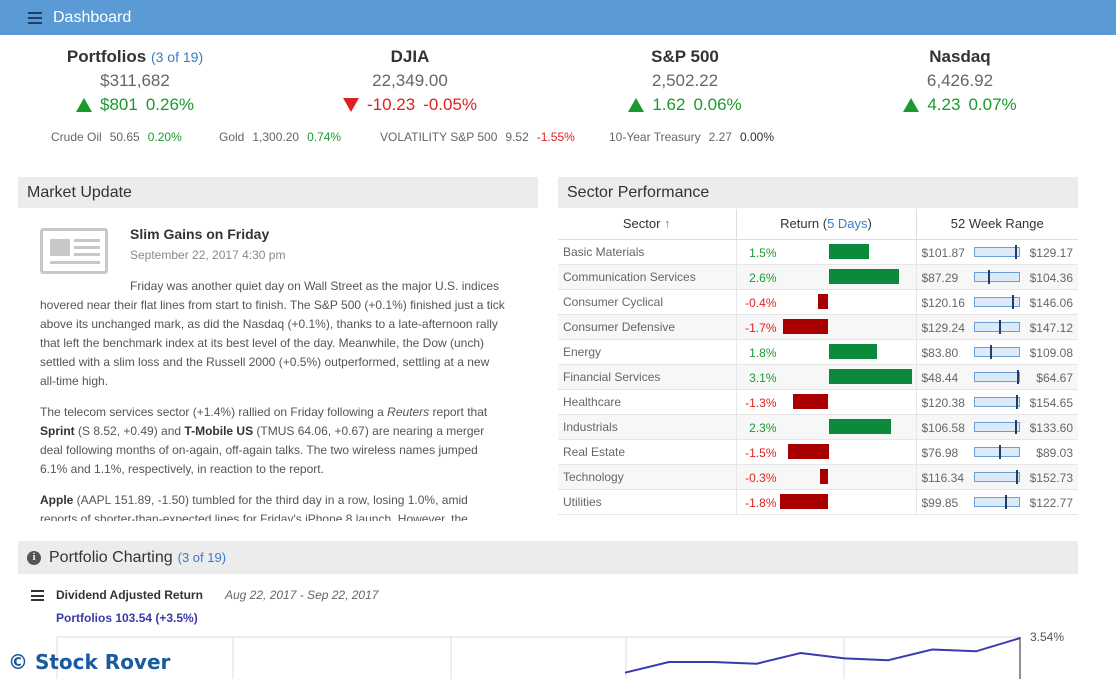 The image size is (1116, 679). I want to click on sector-52wk-range: $120.38 $154.65, so click(997, 402).